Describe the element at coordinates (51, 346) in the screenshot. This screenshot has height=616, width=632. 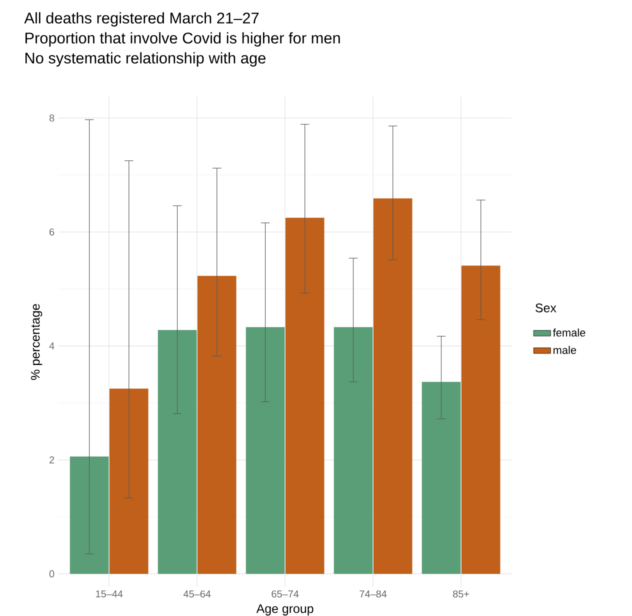
I see `y-tick-label: 4` at that location.